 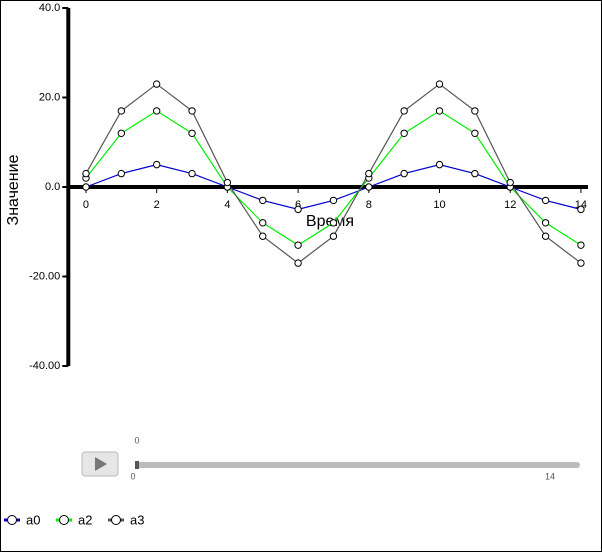 I want to click on x-tick-label: 2, so click(x=157, y=205).